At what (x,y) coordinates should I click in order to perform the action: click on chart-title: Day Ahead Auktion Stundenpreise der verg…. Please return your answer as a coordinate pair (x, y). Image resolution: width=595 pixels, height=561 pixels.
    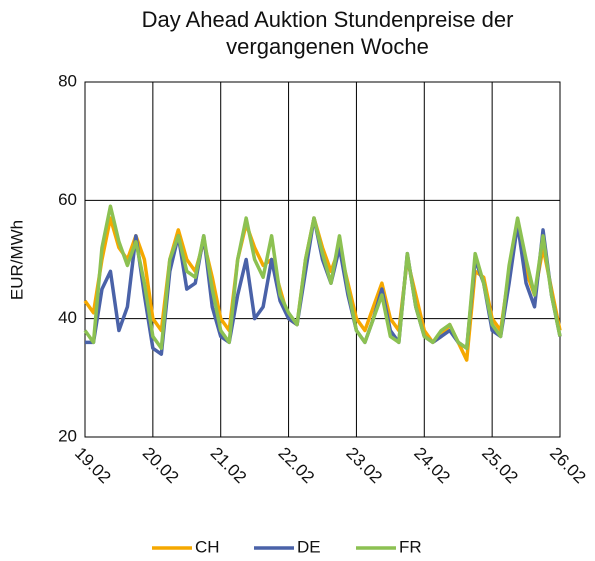
    Looking at the image, I should click on (327, 33).